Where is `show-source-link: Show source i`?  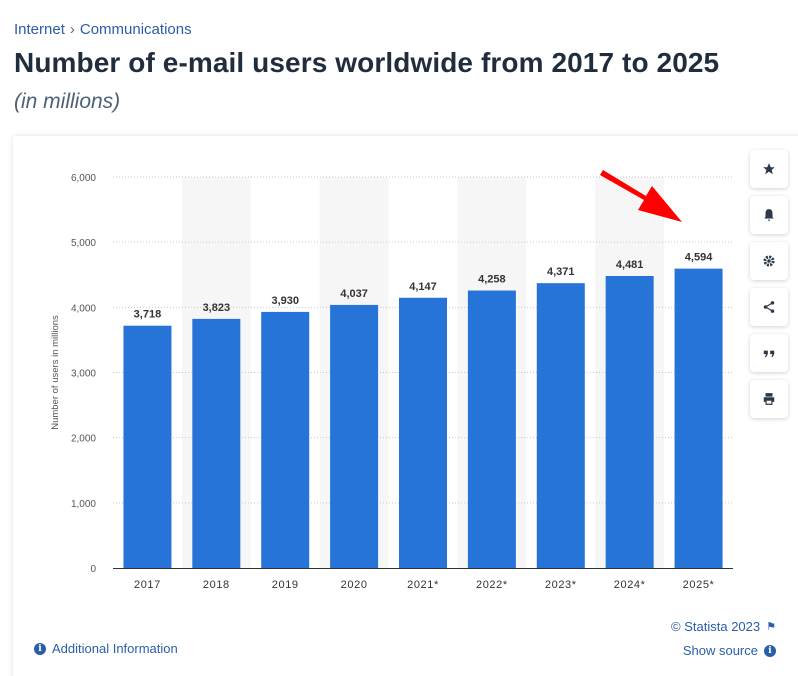
show-source-link: Show source i is located at coordinates (729, 650).